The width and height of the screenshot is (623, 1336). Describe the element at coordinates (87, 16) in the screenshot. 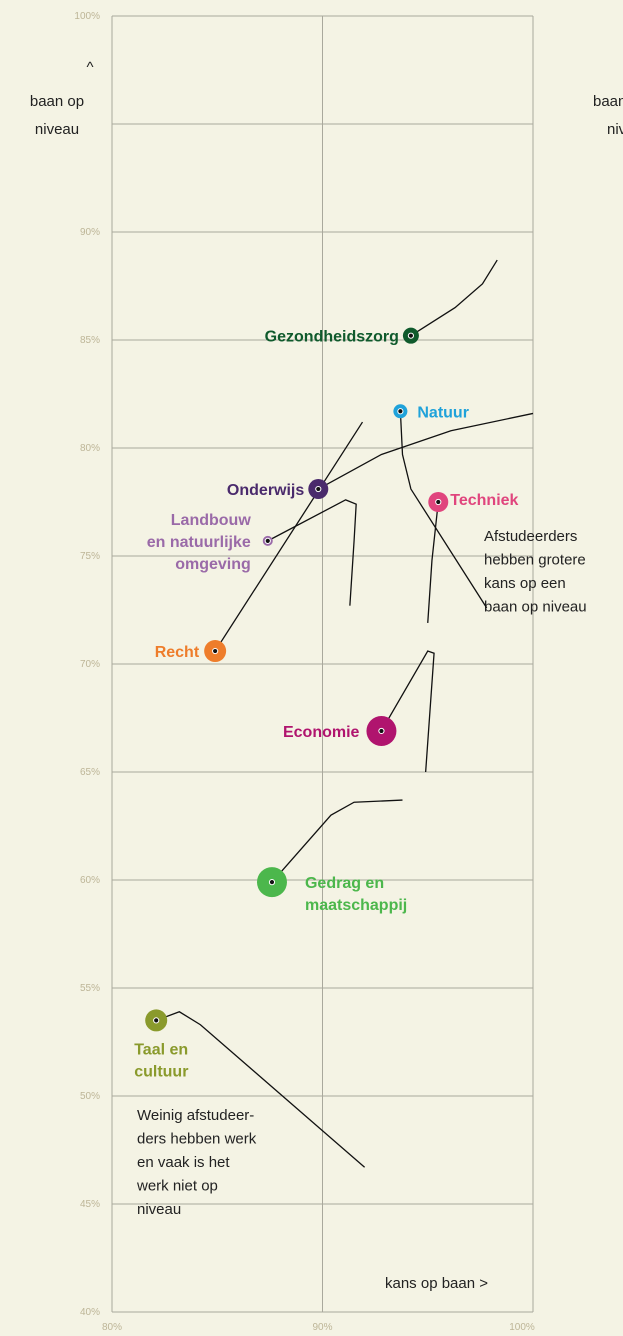

I see `y-tick-label: 100%` at that location.